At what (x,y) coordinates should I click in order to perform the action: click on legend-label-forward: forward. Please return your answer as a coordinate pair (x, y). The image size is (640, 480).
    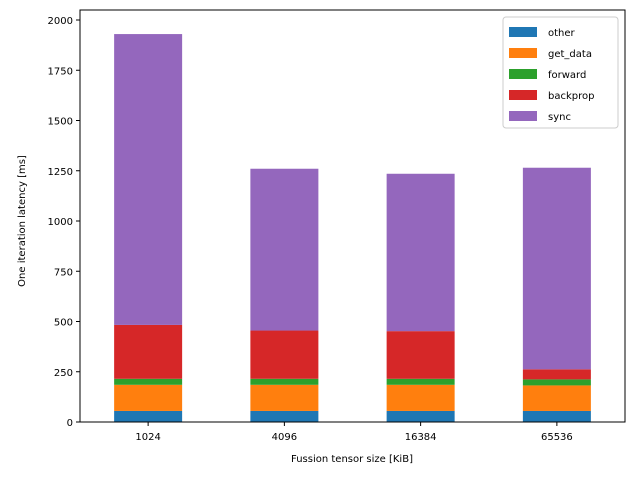
    Looking at the image, I should click on (567, 75).